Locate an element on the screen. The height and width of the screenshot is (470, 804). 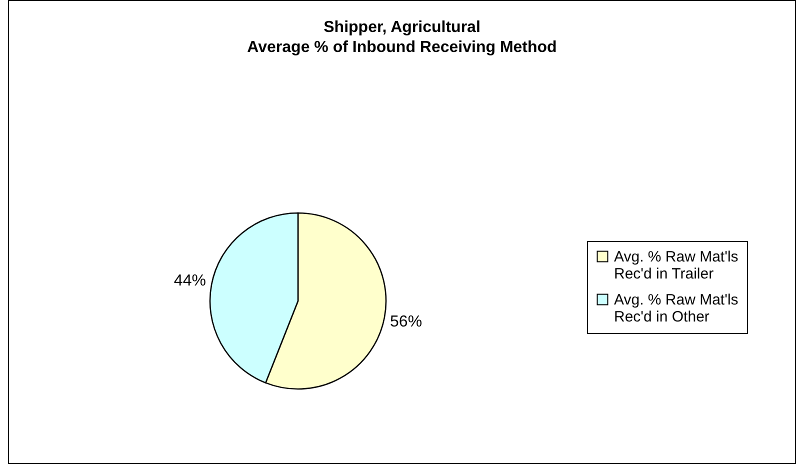
legend-label: Avg. % Raw Mat'ls Rec'd in Trailer is located at coordinates (676, 265).